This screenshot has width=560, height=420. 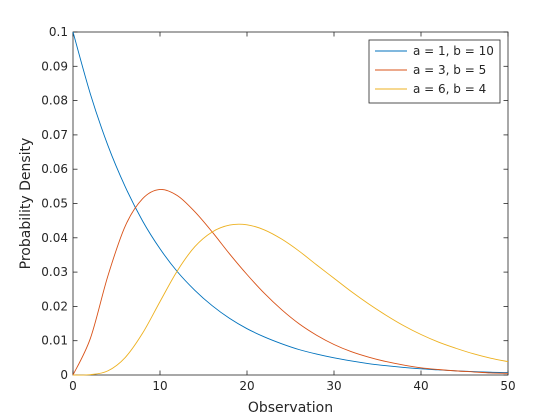 I want to click on legend: a = 1, b = 10 a = 3, b = 5 a = 6, b = 4, so click(x=434, y=71).